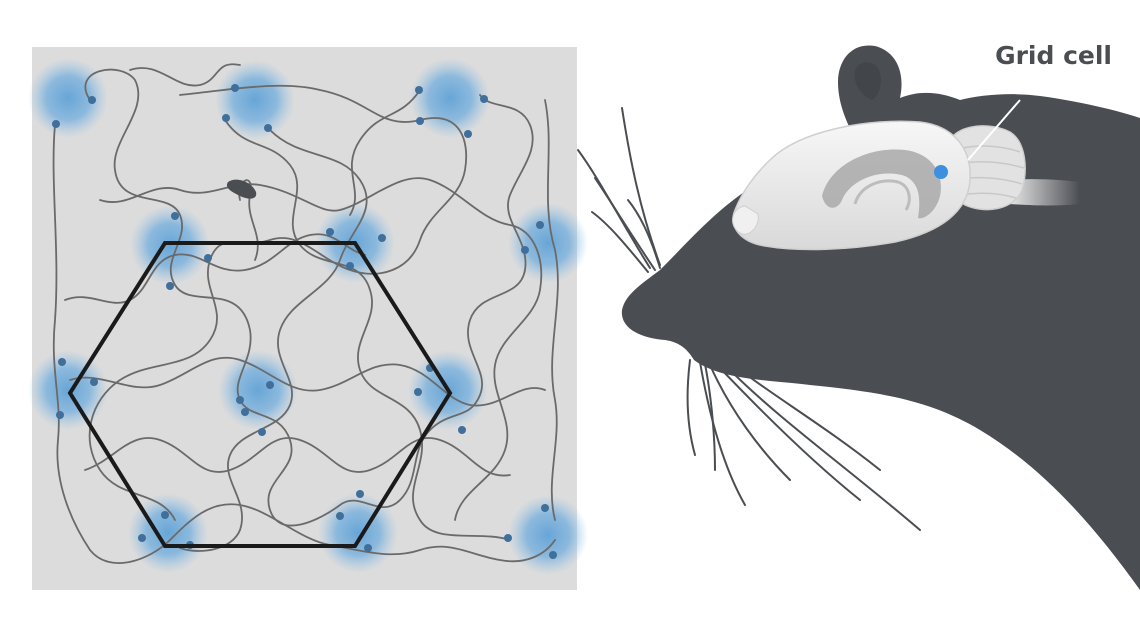  I want to click on grid-cell-marker-icon, so click(941, 172).